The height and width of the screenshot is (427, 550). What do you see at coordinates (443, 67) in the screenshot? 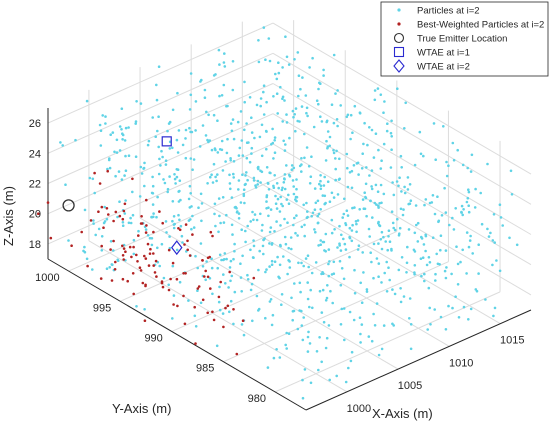
I see `legend-wtae2-label: WTAE at i=2` at bounding box center [443, 67].